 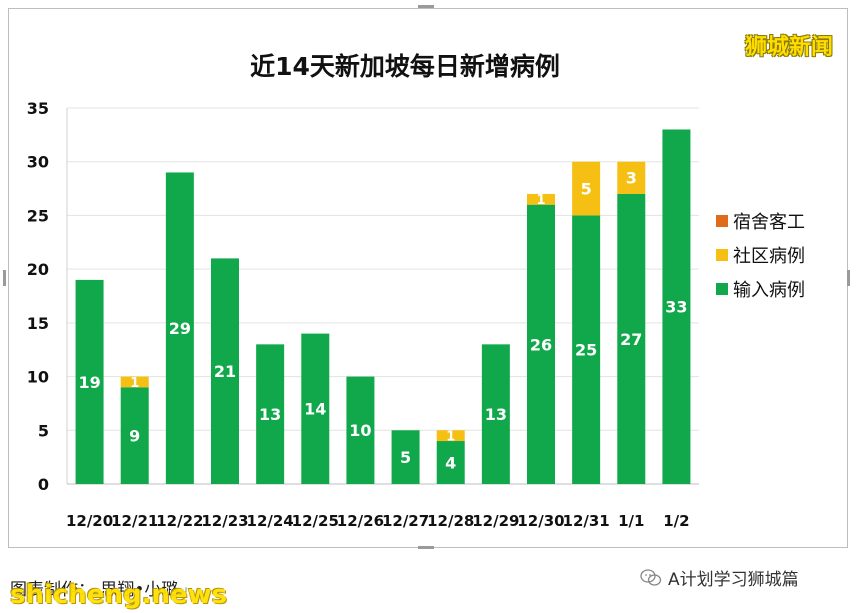 I want to click on x-tick-label: 12/21, so click(x=134, y=521).